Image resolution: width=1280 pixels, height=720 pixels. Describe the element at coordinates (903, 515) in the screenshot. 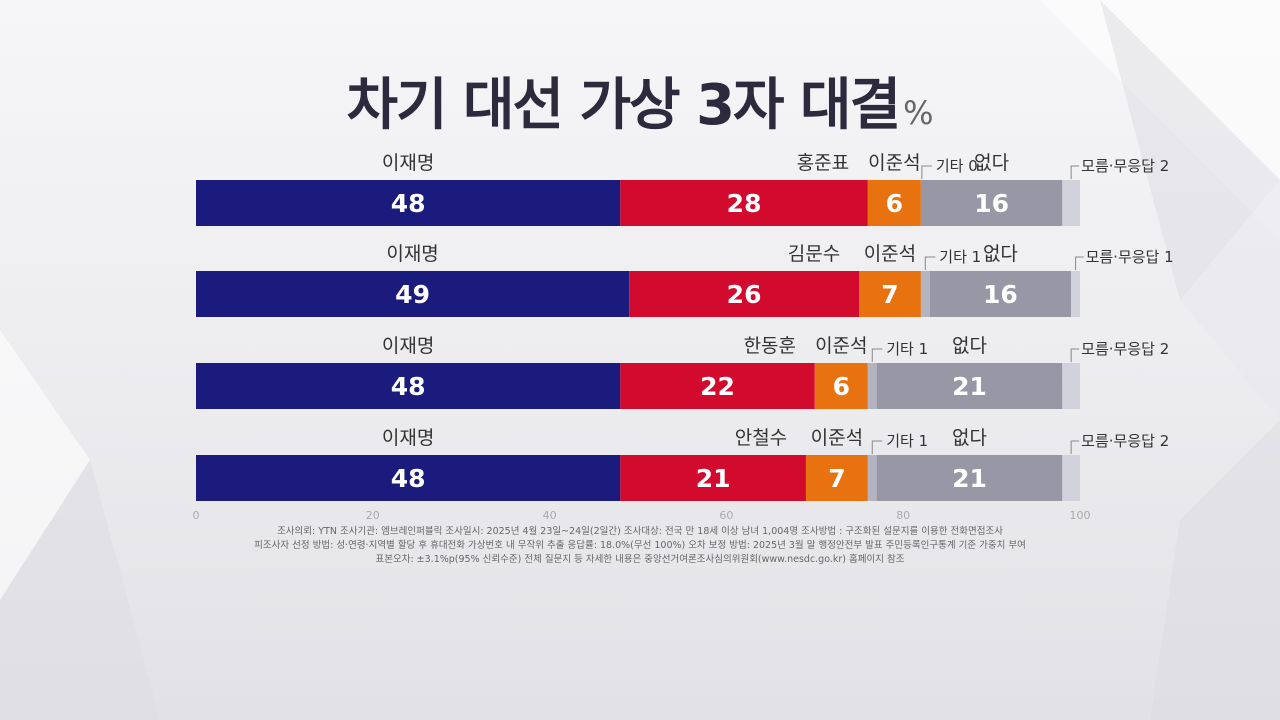

I see `x-tick-label: 80` at that location.